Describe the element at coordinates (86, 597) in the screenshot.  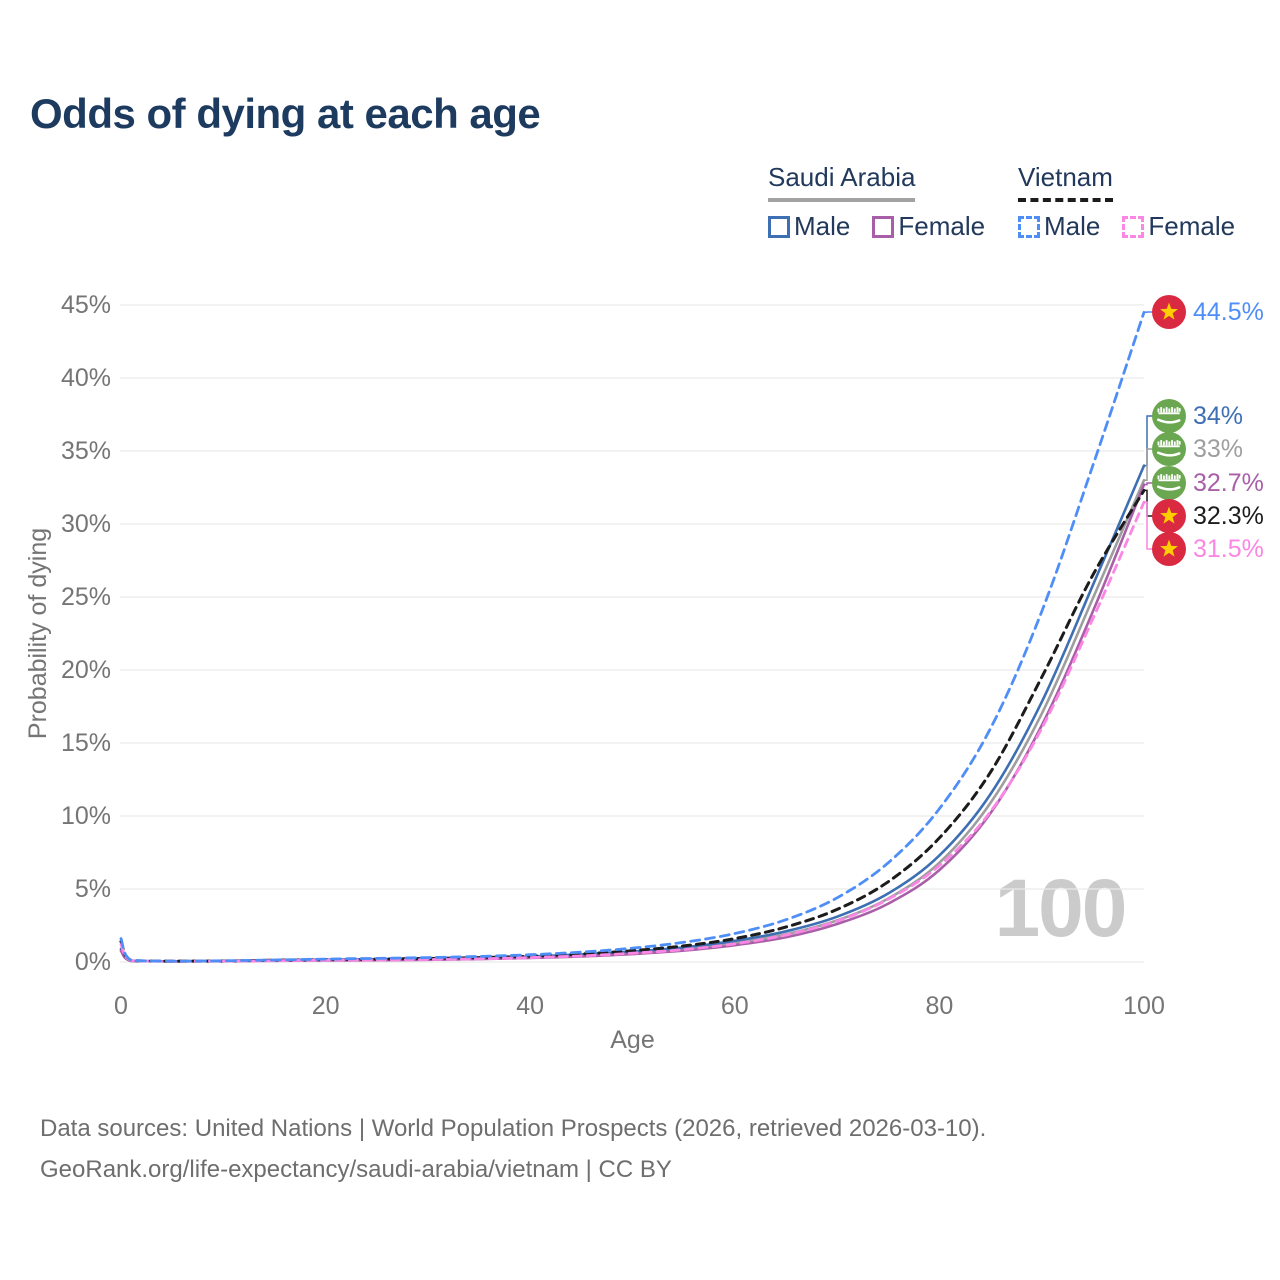
I see `y-tick-label: 25%` at that location.